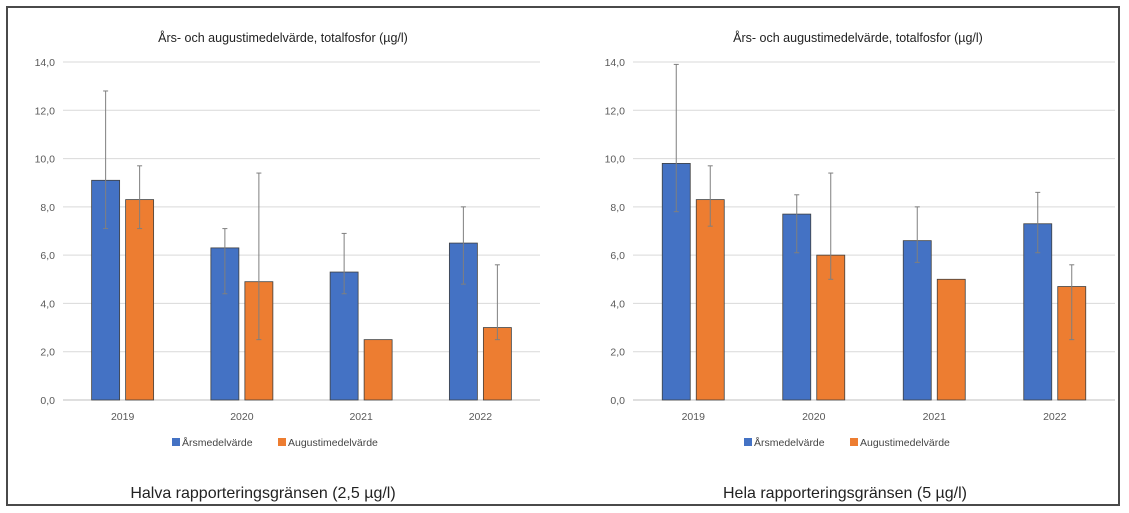 This screenshot has width=1129, height=513. Describe the element at coordinates (497, 364) in the screenshot. I see `bar-augustimedelvarde-2022` at that location.